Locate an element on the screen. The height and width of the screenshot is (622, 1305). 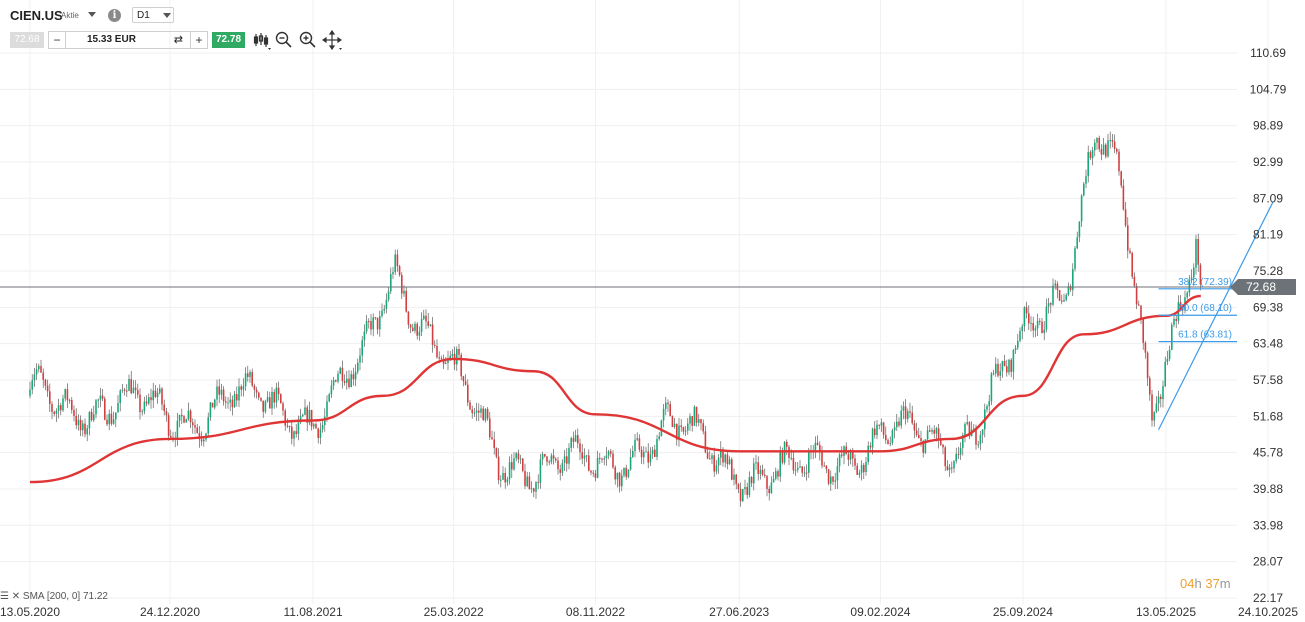
chevron-down-icon is located at coordinates (92, 14).